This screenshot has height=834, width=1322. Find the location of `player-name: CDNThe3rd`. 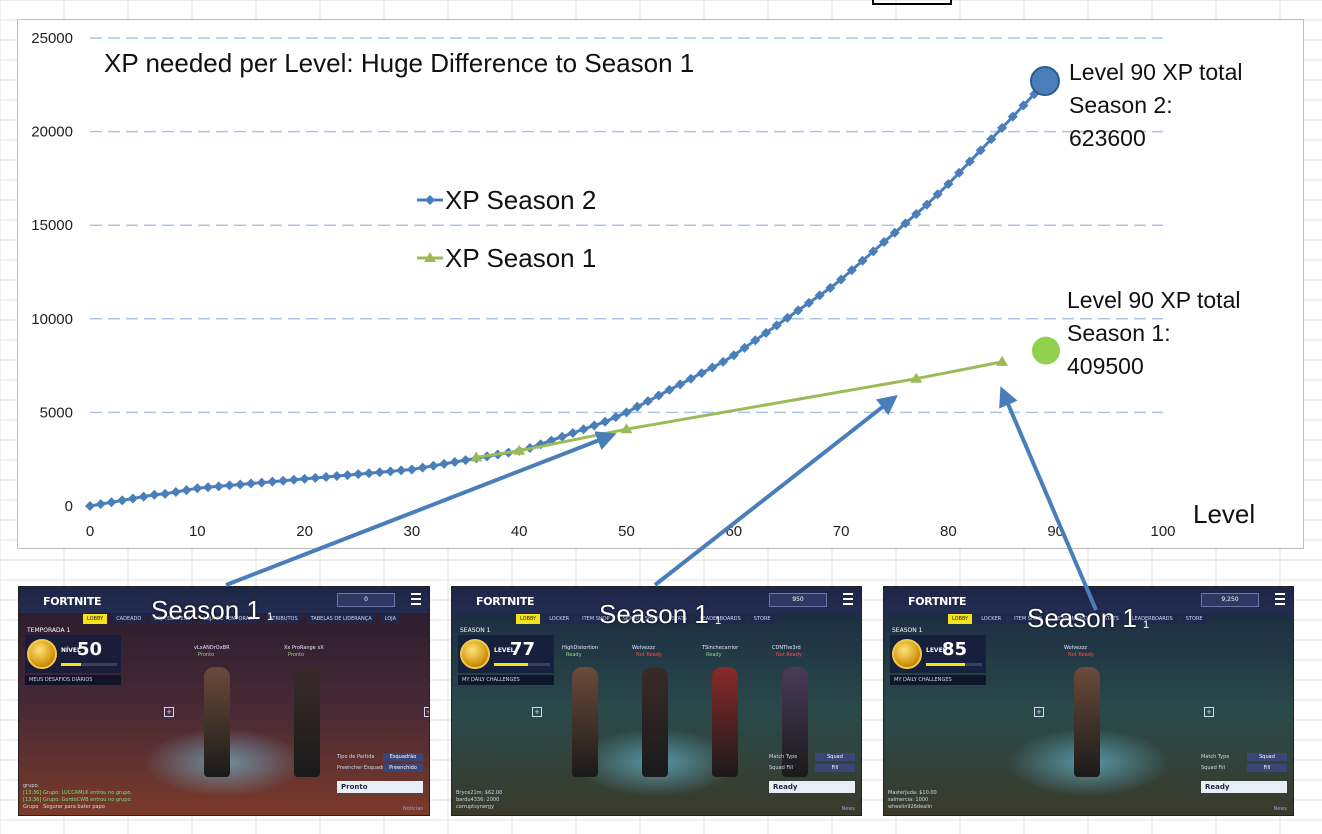

player-name: CDNThe3rd is located at coordinates (786, 648).